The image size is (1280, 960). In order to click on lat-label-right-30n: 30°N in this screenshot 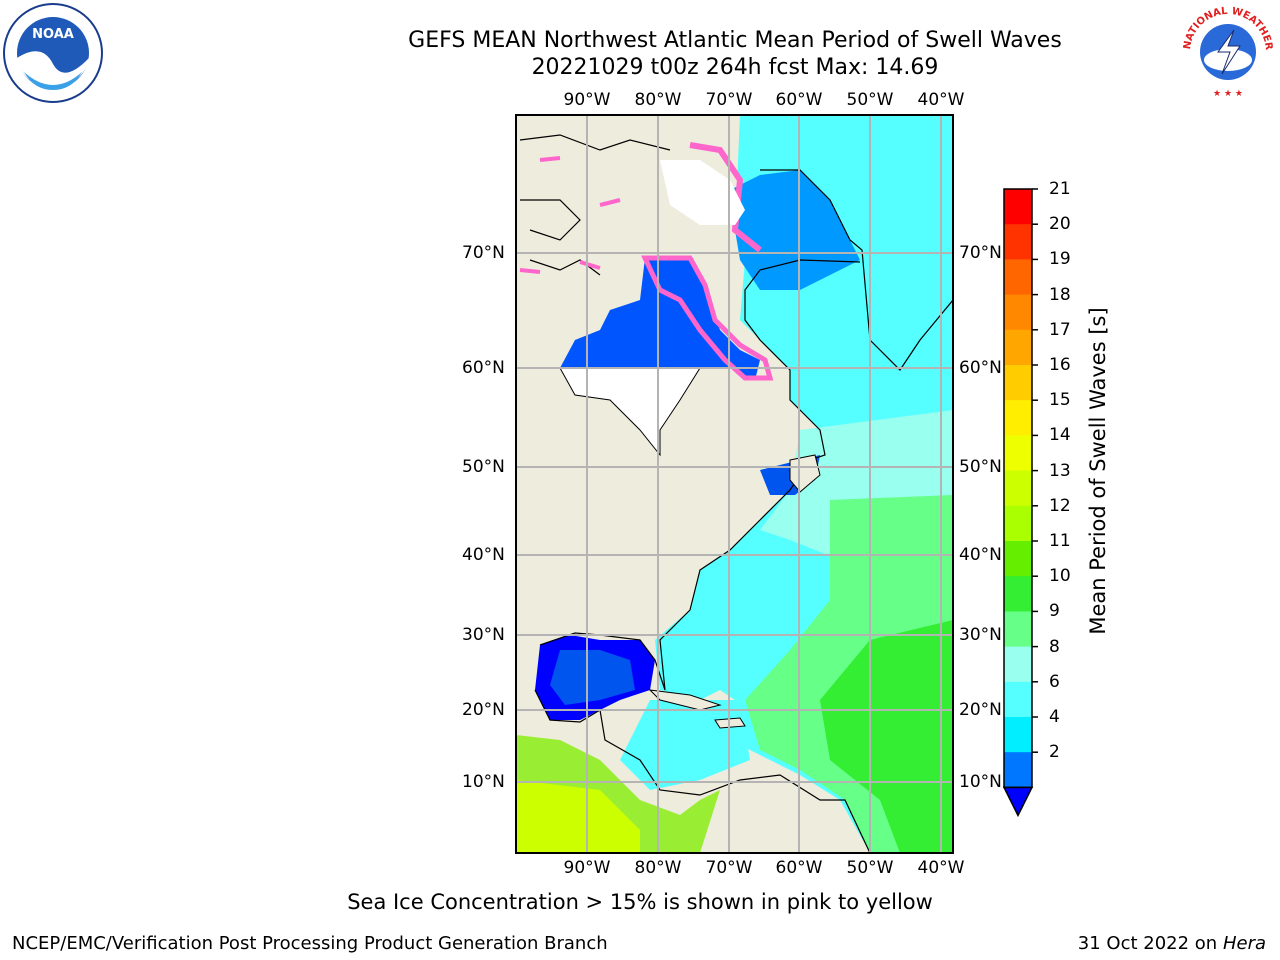, I will do `click(980, 635)`.